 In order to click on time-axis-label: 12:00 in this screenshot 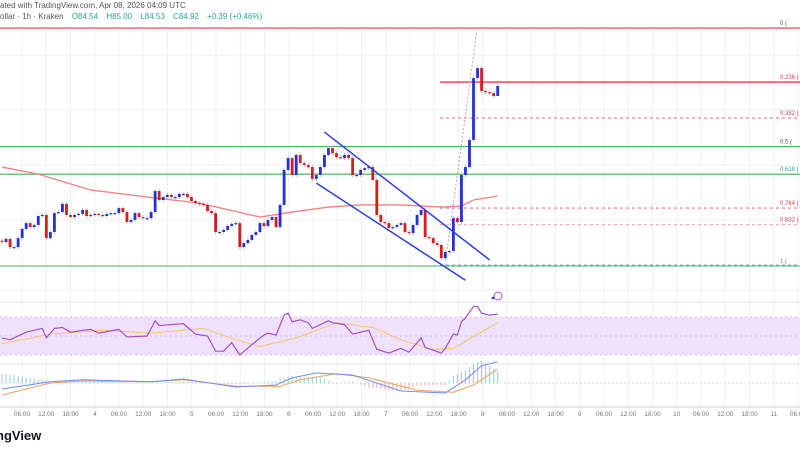, I will do `click(143, 414)`.